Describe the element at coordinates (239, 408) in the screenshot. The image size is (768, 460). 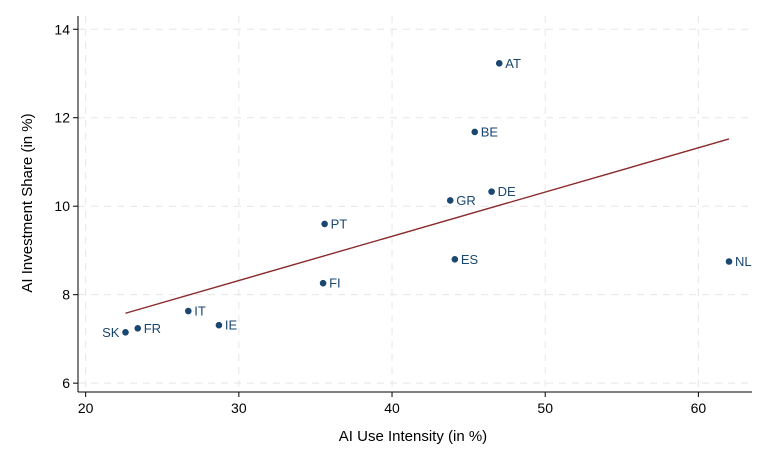
I see `x-tick-label: 30` at that location.